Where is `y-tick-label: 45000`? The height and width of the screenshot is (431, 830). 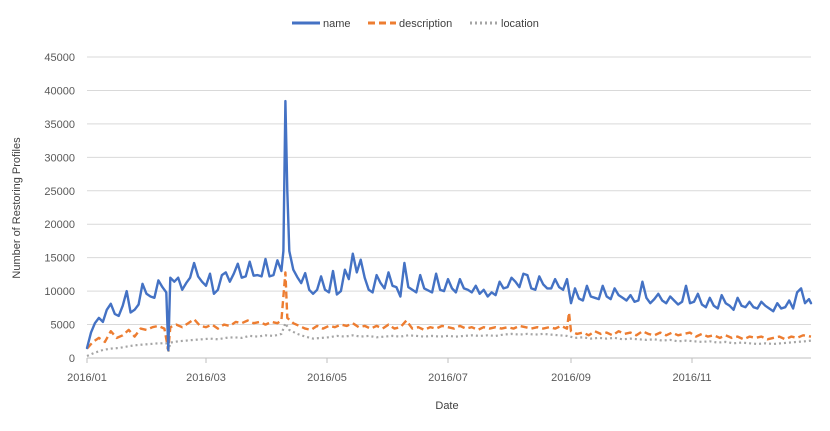
y-tick-label: 45000 is located at coordinates (59, 58).